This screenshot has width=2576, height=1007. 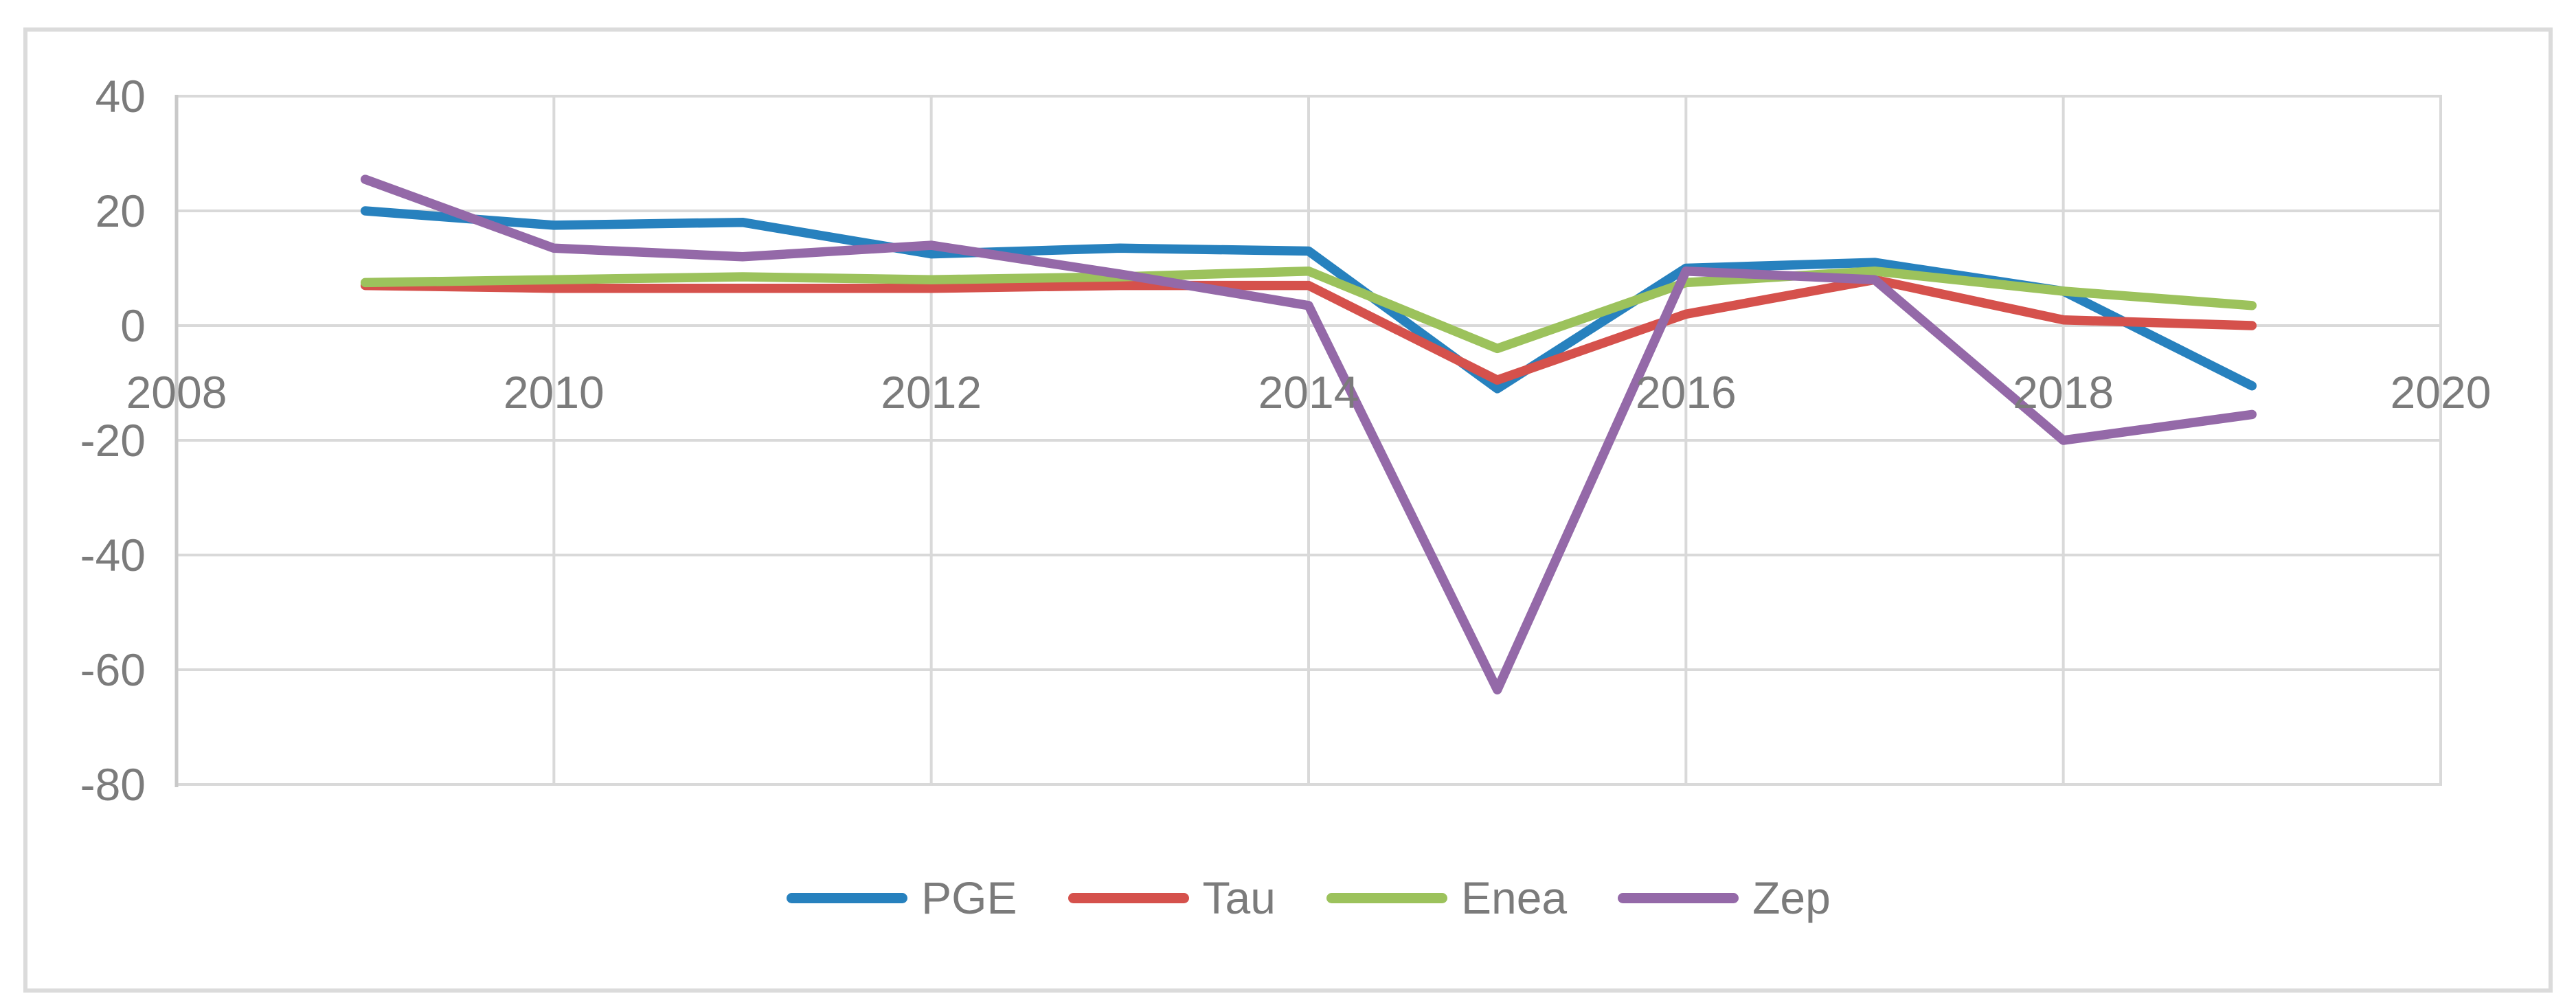 What do you see at coordinates (969, 897) in the screenshot?
I see `legend-label: PGE` at bounding box center [969, 897].